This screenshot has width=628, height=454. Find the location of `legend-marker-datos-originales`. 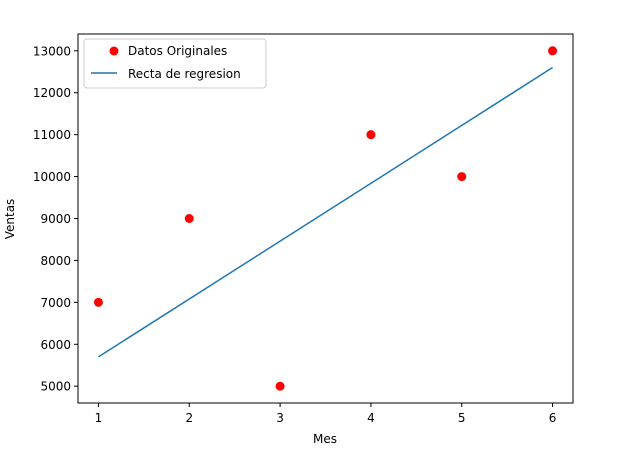

legend-marker-datos-originales is located at coordinates (114, 51).